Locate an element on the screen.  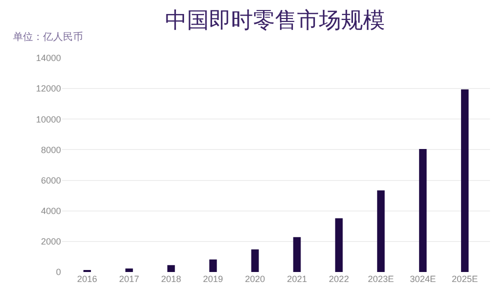
y-tick-label: 12000 is located at coordinates (48, 89).